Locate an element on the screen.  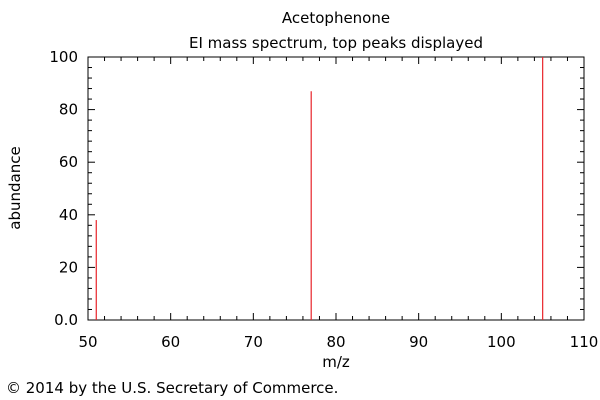
x-tick-label: 50 is located at coordinates (87, 342).